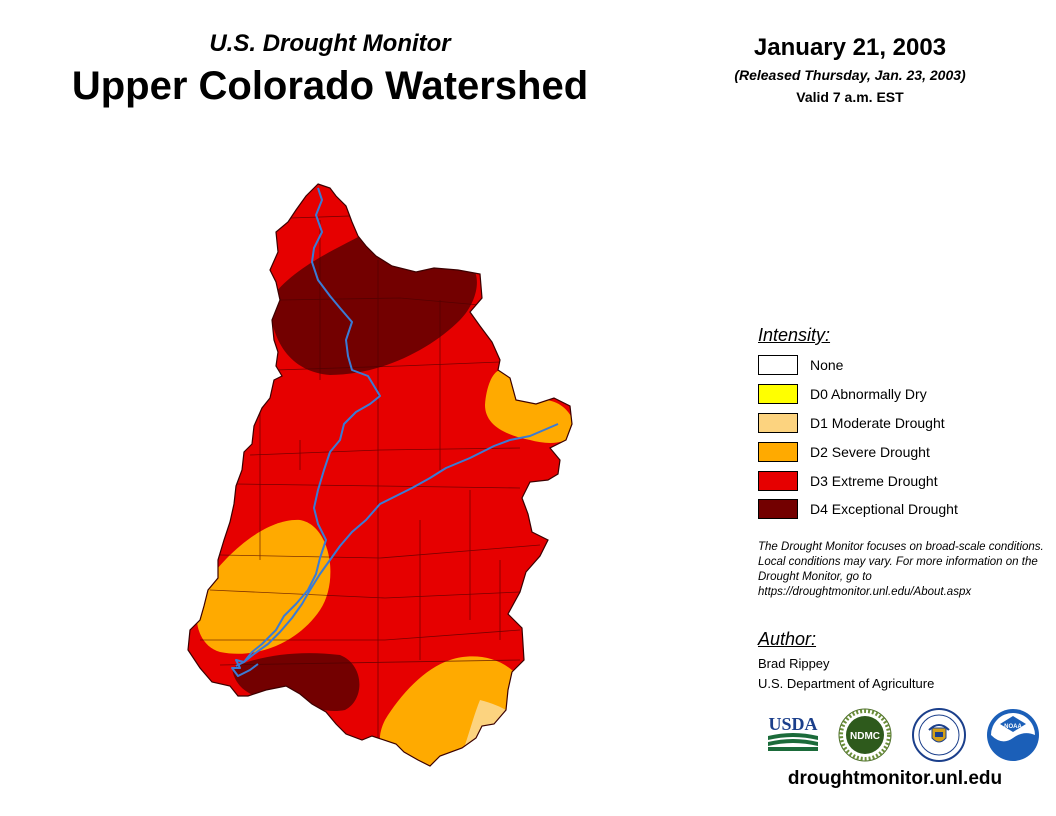  Describe the element at coordinates (778, 394) in the screenshot. I see `legend-swatch-d0` at that location.